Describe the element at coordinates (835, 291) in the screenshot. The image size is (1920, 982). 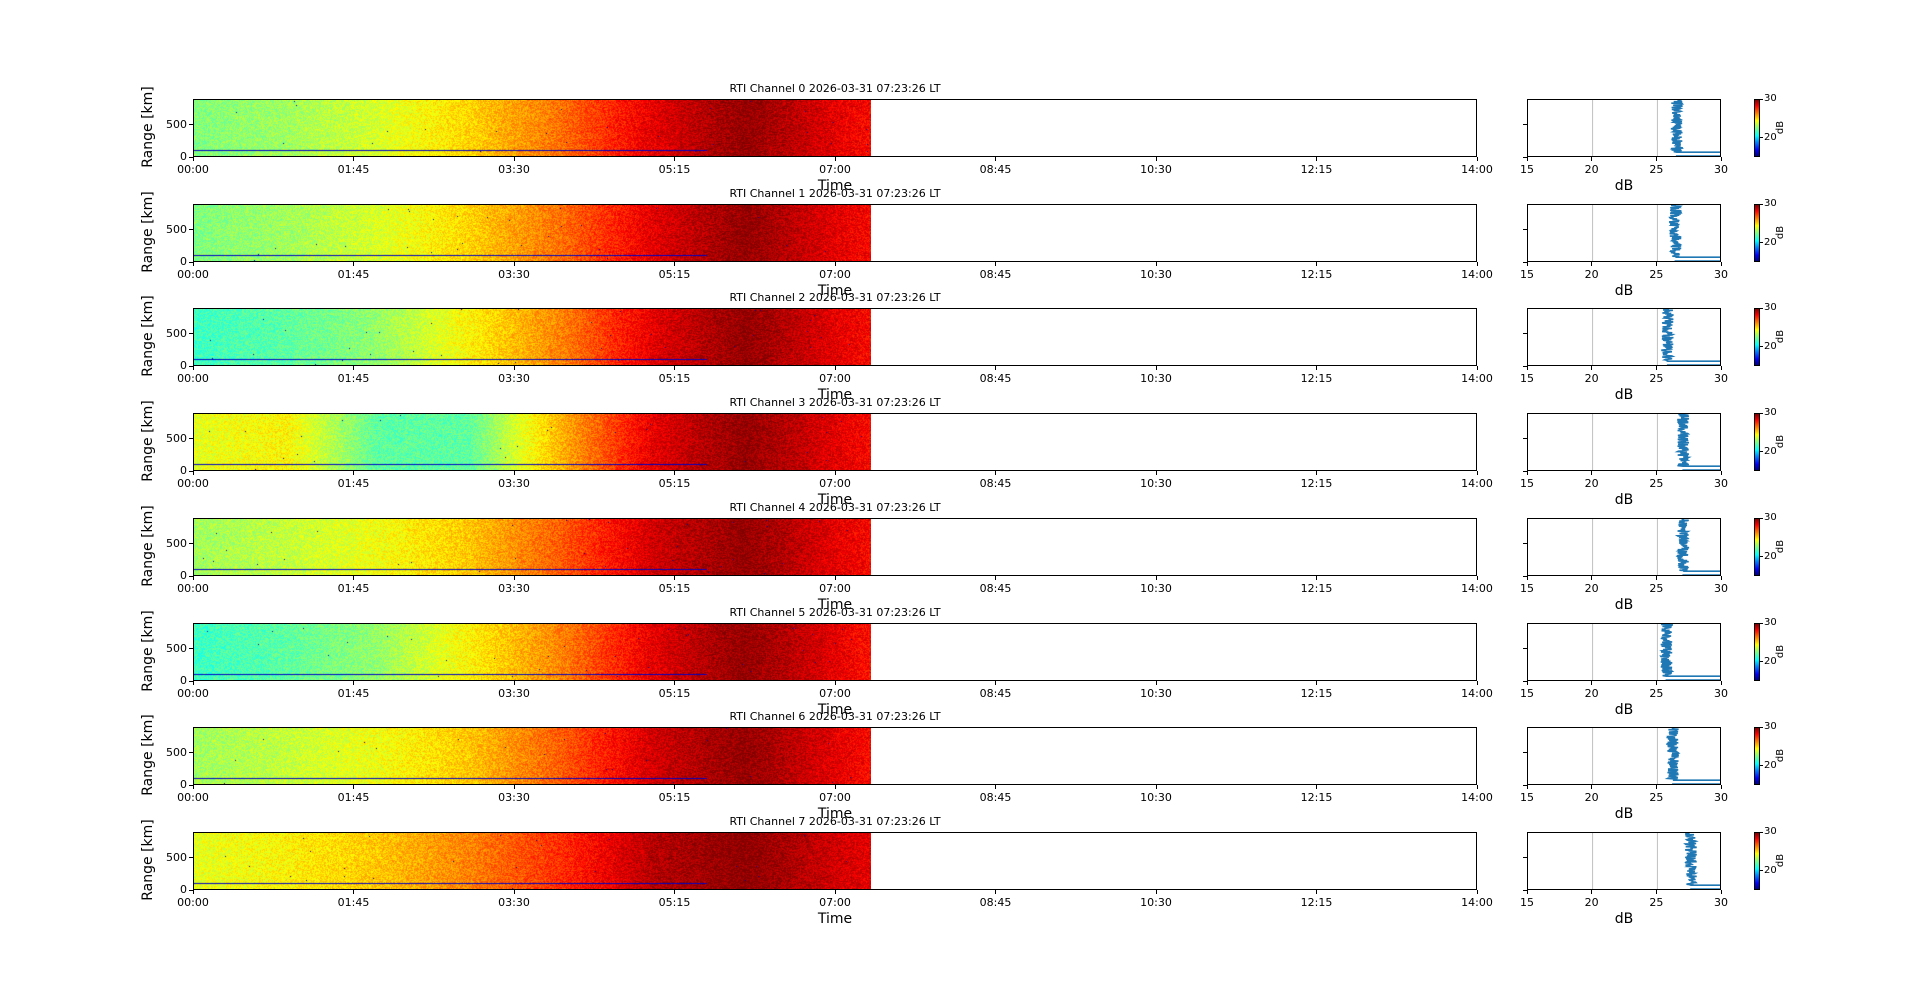
I see `x-axis-label: Time` at that location.